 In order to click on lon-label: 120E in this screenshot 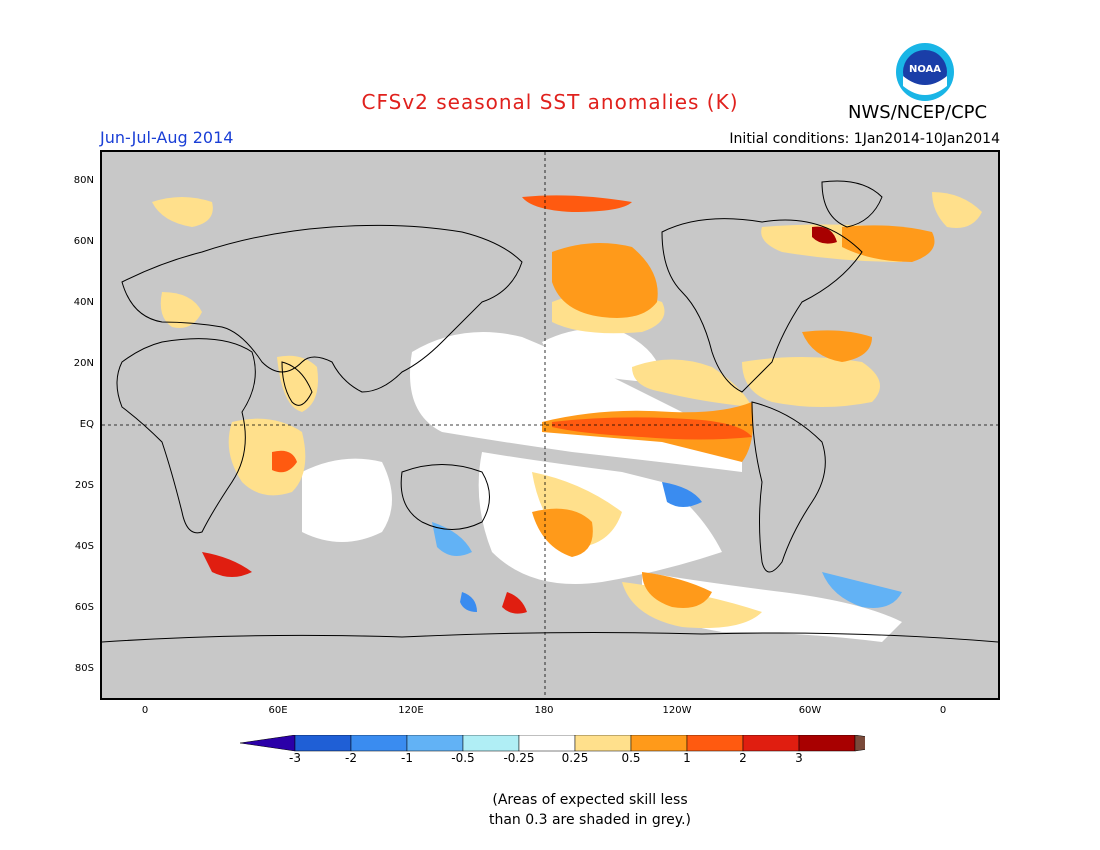, I will do `click(411, 710)`.